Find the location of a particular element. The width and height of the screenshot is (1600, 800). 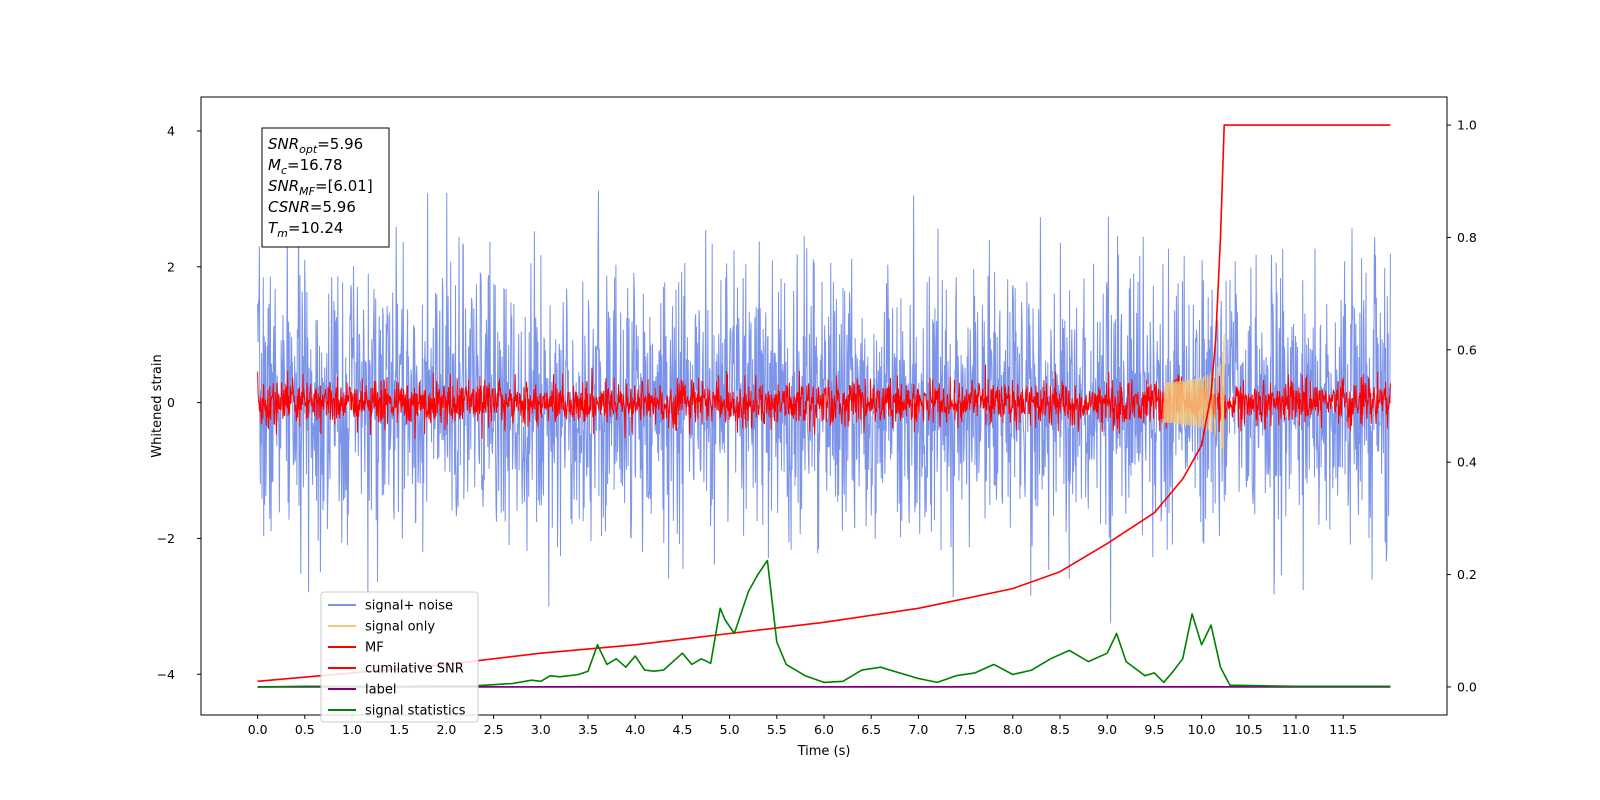

x-tick-label: 2.5 is located at coordinates (494, 729).